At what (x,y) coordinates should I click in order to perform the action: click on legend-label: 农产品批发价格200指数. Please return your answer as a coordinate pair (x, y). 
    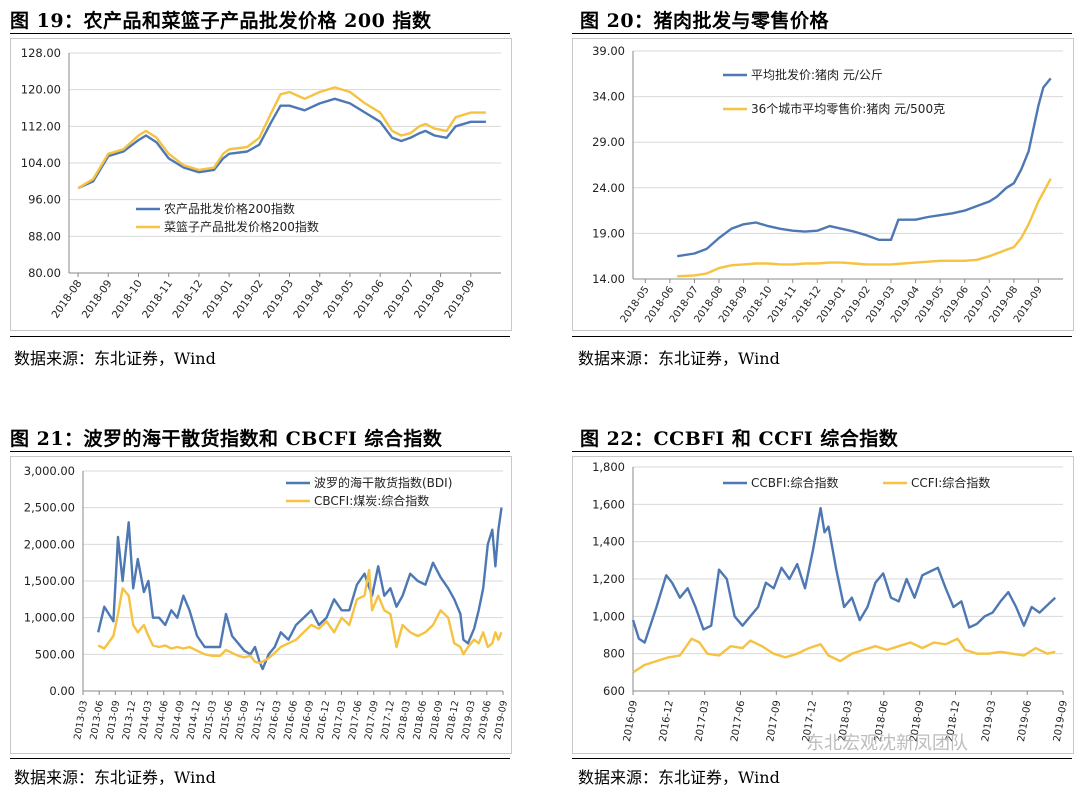
    Looking at the image, I should click on (229, 208).